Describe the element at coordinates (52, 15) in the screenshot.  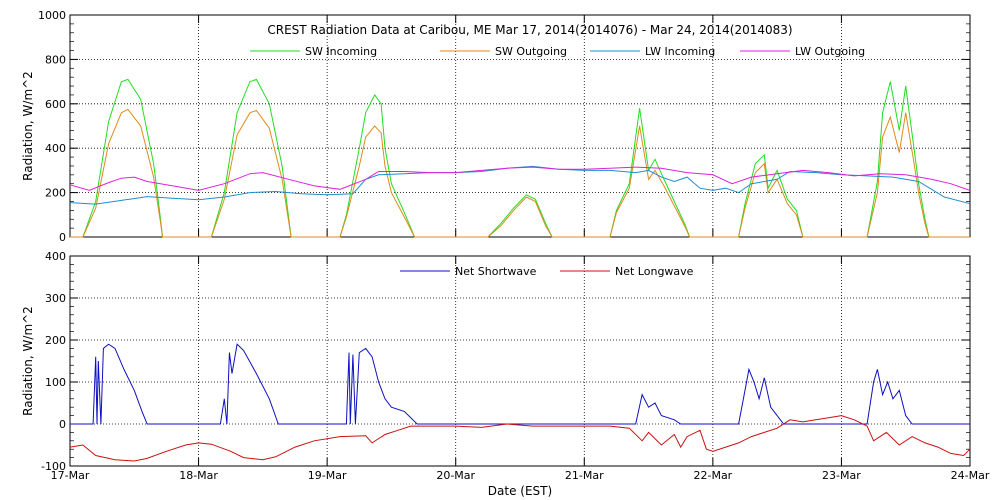
I see `y-tick-label: 1000` at that location.